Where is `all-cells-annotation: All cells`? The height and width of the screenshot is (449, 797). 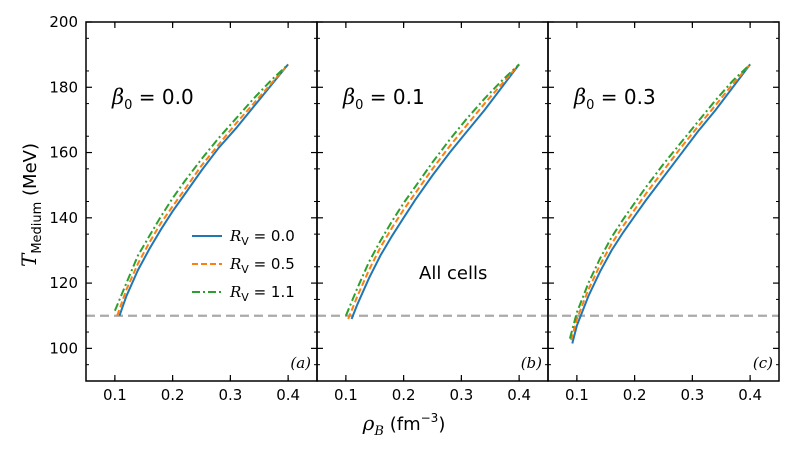
all-cells-annotation: All cells is located at coordinates (453, 273).